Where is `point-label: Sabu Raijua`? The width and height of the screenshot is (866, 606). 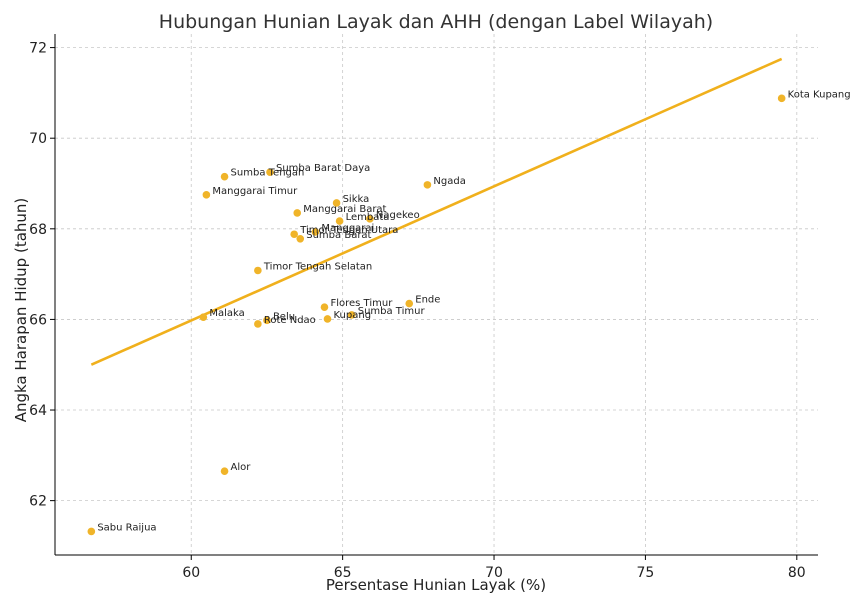 point-label: Sabu Raijua is located at coordinates (126, 527).